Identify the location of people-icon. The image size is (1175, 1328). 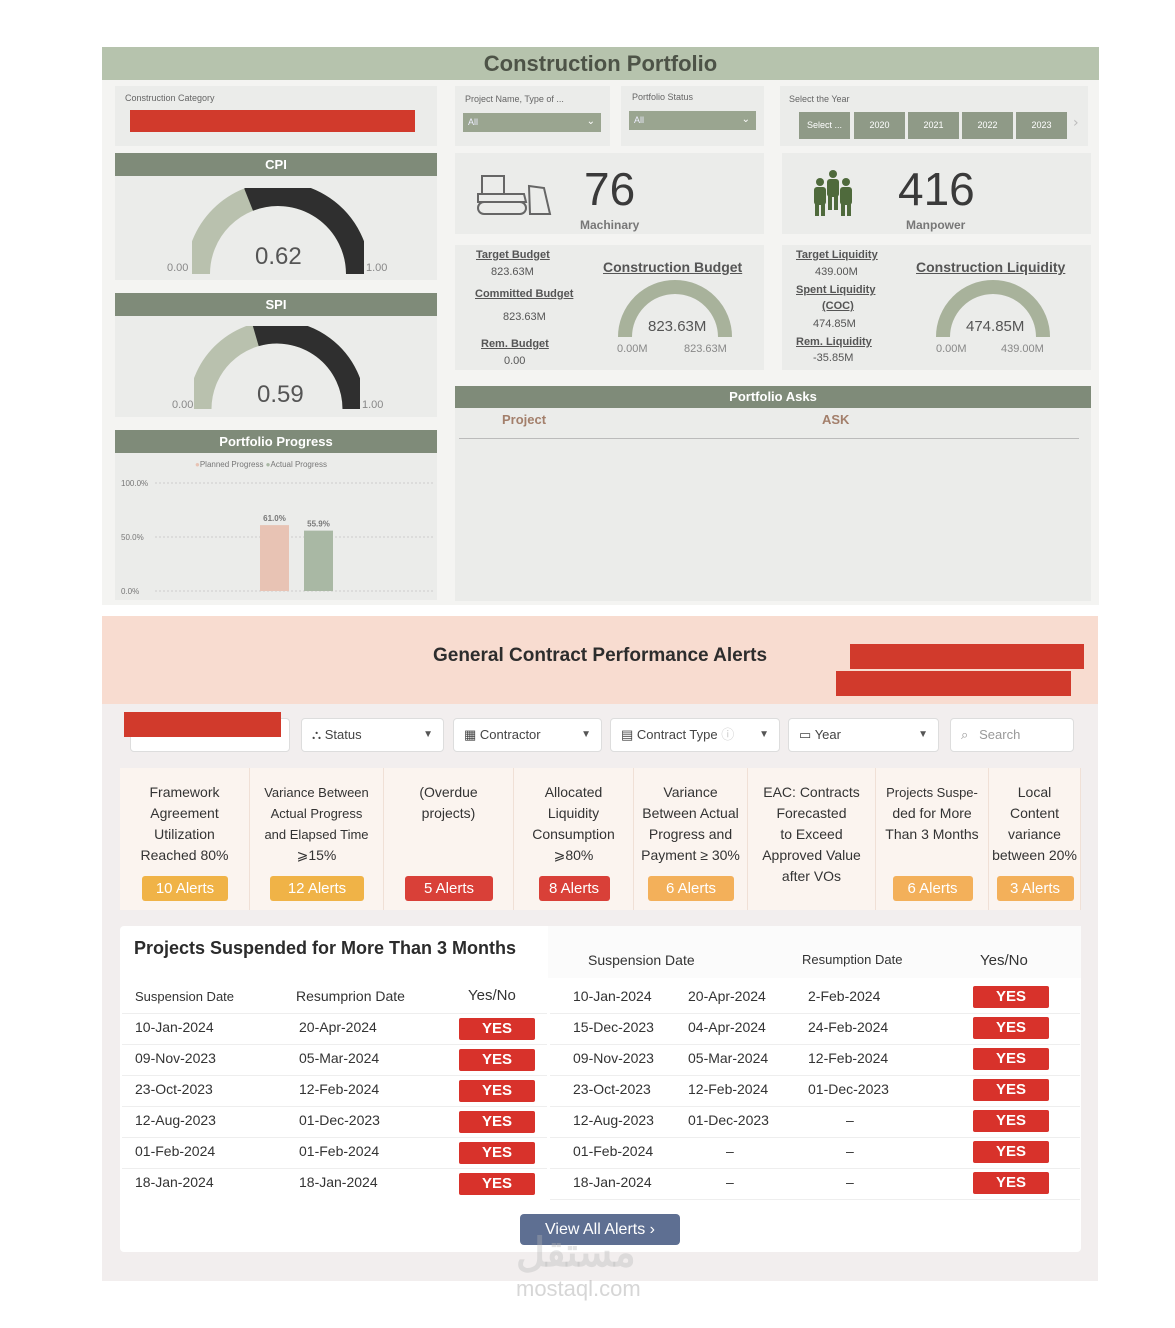
(833, 193).